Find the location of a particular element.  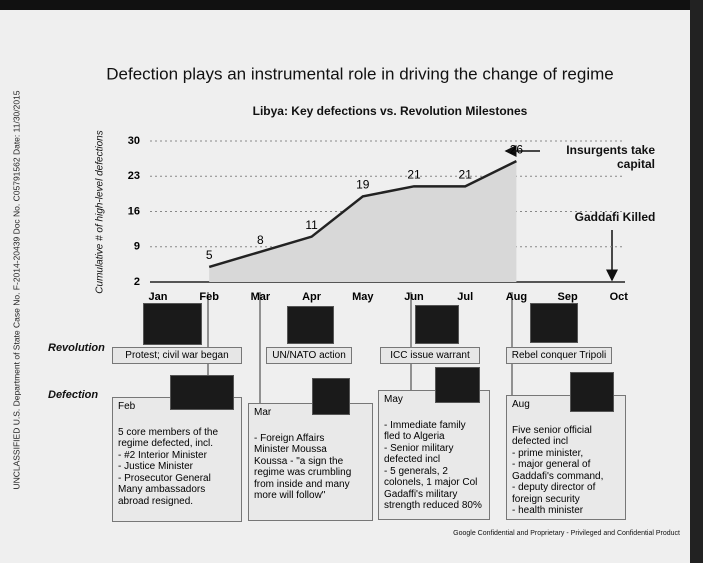

y-tick-label: 2 is located at coordinates (137, 282).